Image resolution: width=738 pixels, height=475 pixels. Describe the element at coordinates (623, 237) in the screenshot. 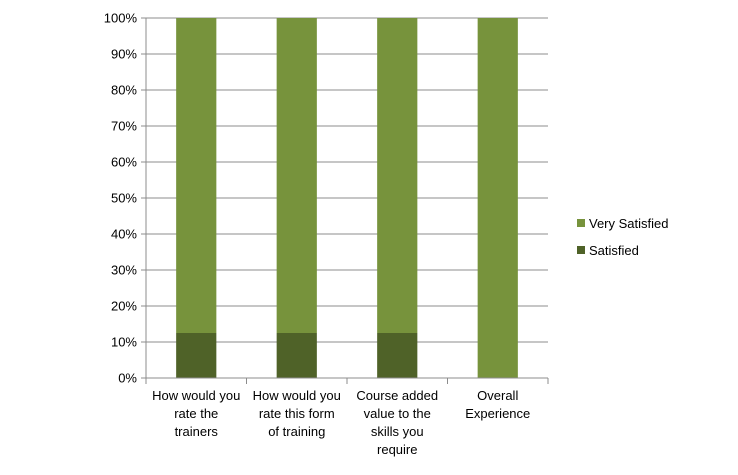

I see `legend: Very Satisfied Satisfied` at that location.